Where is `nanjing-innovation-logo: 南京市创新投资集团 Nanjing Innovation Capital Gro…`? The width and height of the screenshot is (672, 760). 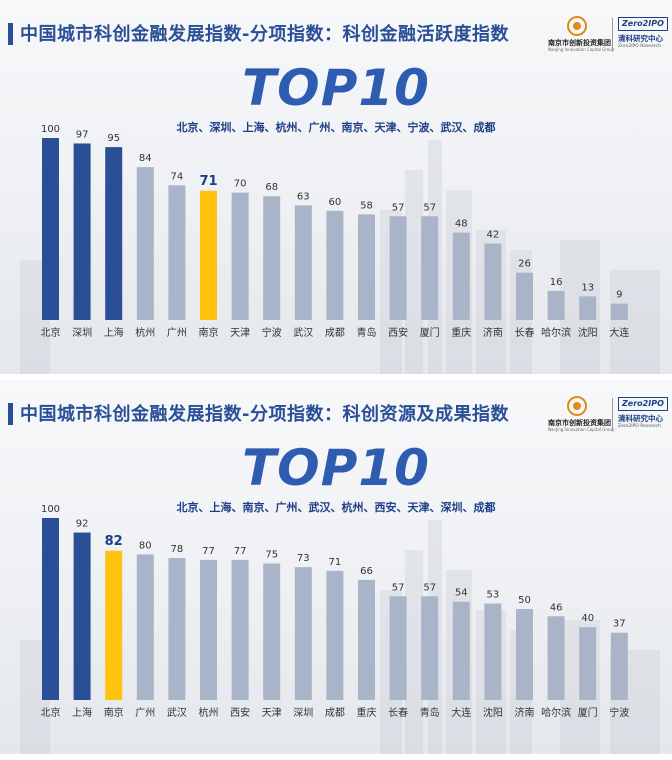
nanjing-innovation-logo: 南京市创新投资集团 Nanjing Innovation Capital Gro… is located at coordinates (581, 414).